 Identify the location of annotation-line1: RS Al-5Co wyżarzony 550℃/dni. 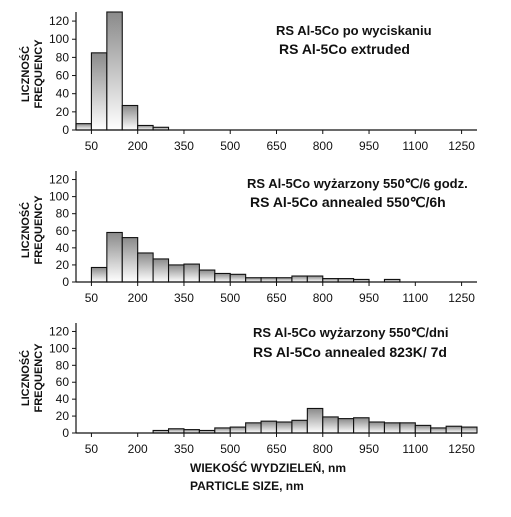
(350, 332).